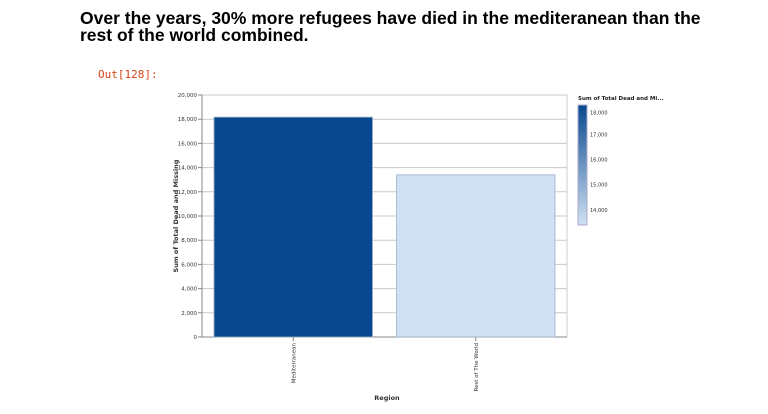 This screenshot has width=768, height=414. Describe the element at coordinates (599, 135) in the screenshot. I see `legend-tick-label: 17,000` at that location.